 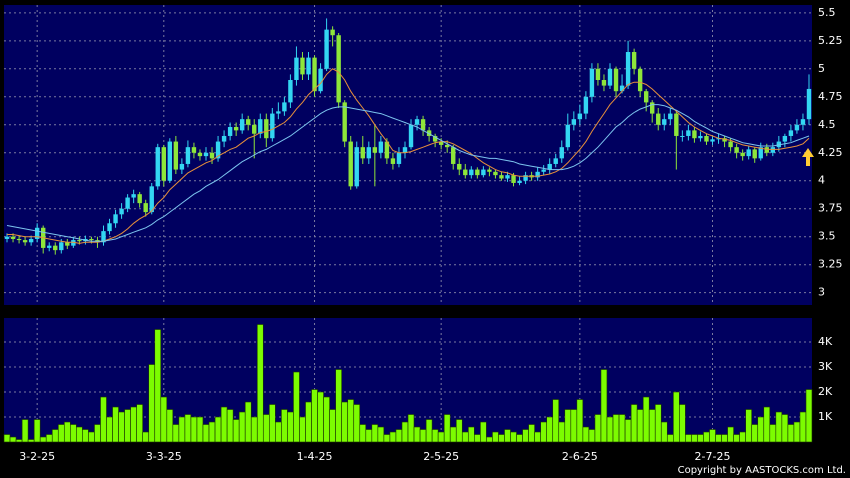 I want to click on x-tick-label: 2-5-25, so click(x=441, y=456).